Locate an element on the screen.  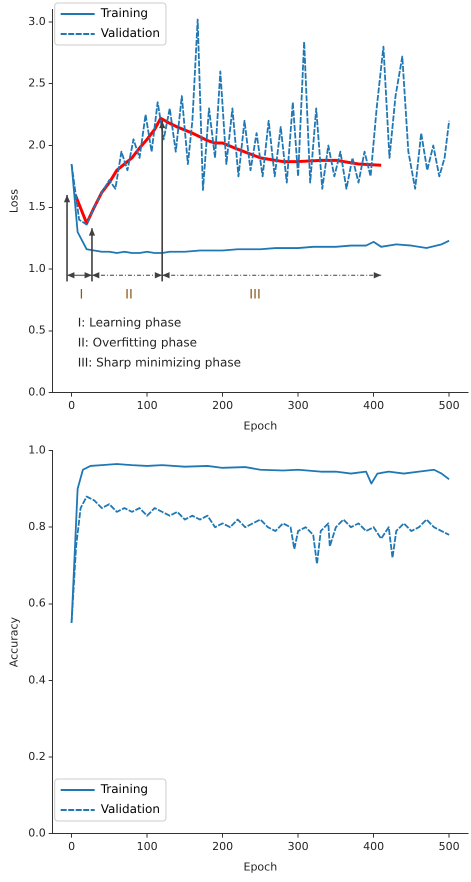
y-tick-label: 0.6 is located at coordinates (37, 603).